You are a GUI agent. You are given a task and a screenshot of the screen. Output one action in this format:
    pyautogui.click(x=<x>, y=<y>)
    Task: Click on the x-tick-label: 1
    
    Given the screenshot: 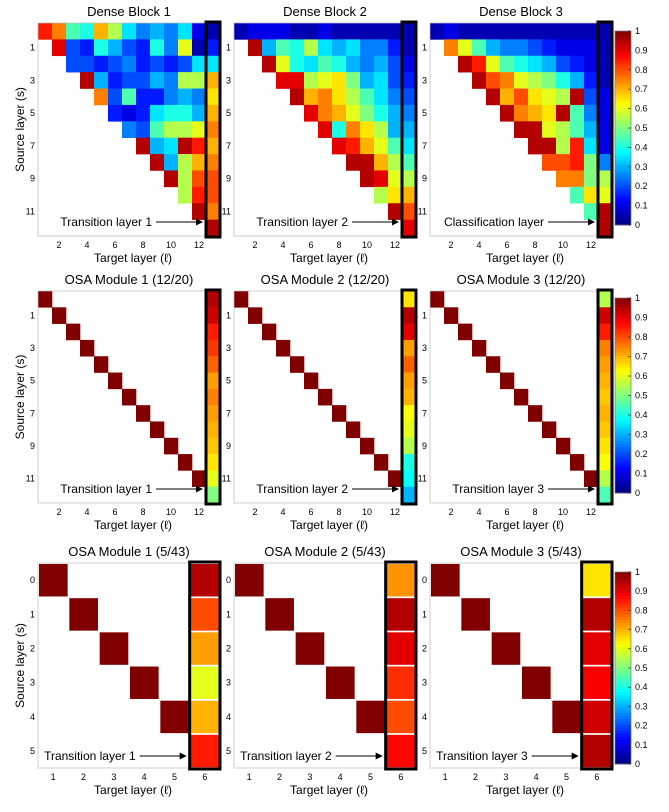 What is the action you would take?
    pyautogui.click(x=53, y=777)
    